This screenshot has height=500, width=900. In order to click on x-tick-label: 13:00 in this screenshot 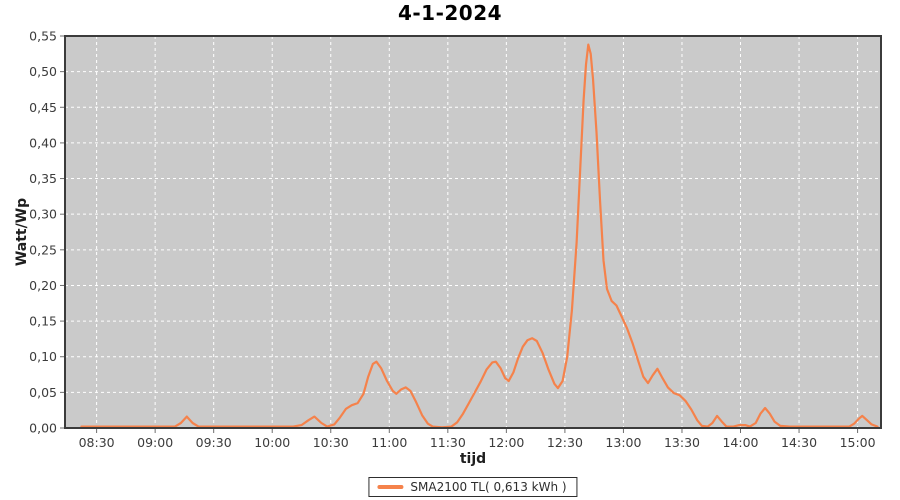, I will do `click(623, 442)`.